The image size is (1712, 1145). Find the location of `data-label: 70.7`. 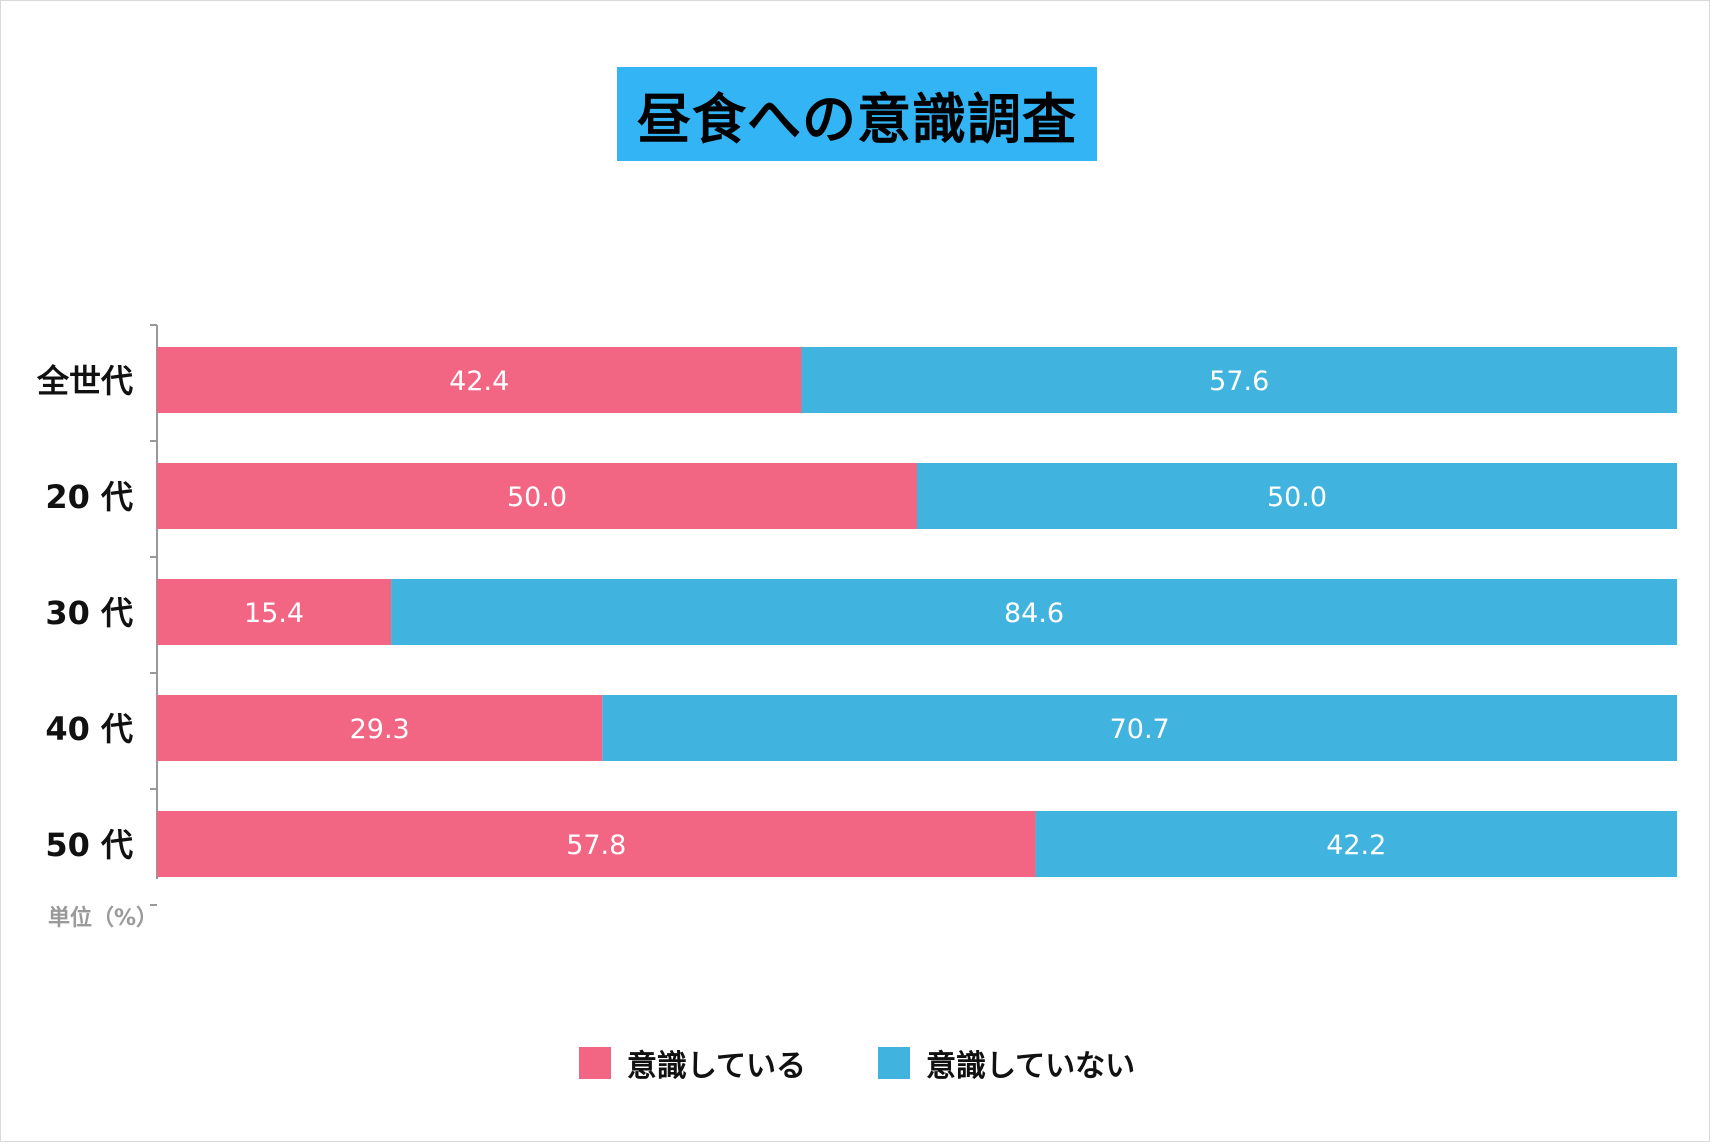

data-label: 70.7 is located at coordinates (1140, 729).